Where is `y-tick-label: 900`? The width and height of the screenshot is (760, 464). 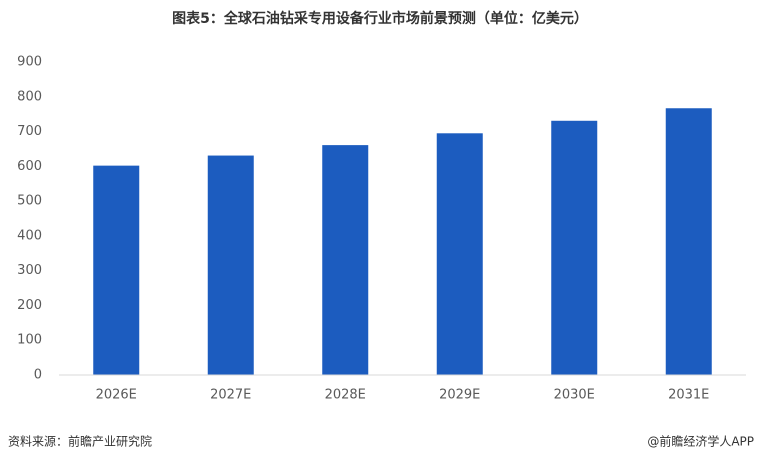 y-tick-label: 900 is located at coordinates (29, 62).